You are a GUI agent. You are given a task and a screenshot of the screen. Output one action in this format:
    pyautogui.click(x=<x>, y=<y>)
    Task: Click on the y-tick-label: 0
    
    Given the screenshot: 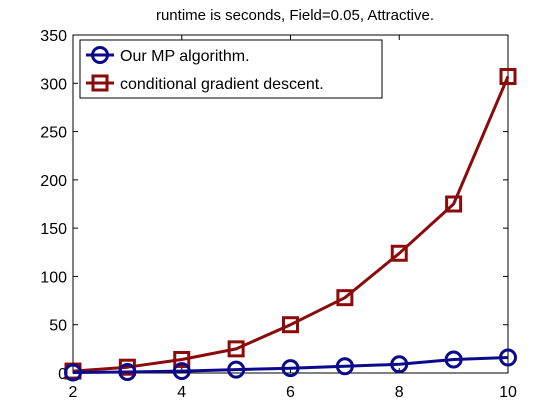 What is the action you would take?
    pyautogui.click(x=62, y=374)
    